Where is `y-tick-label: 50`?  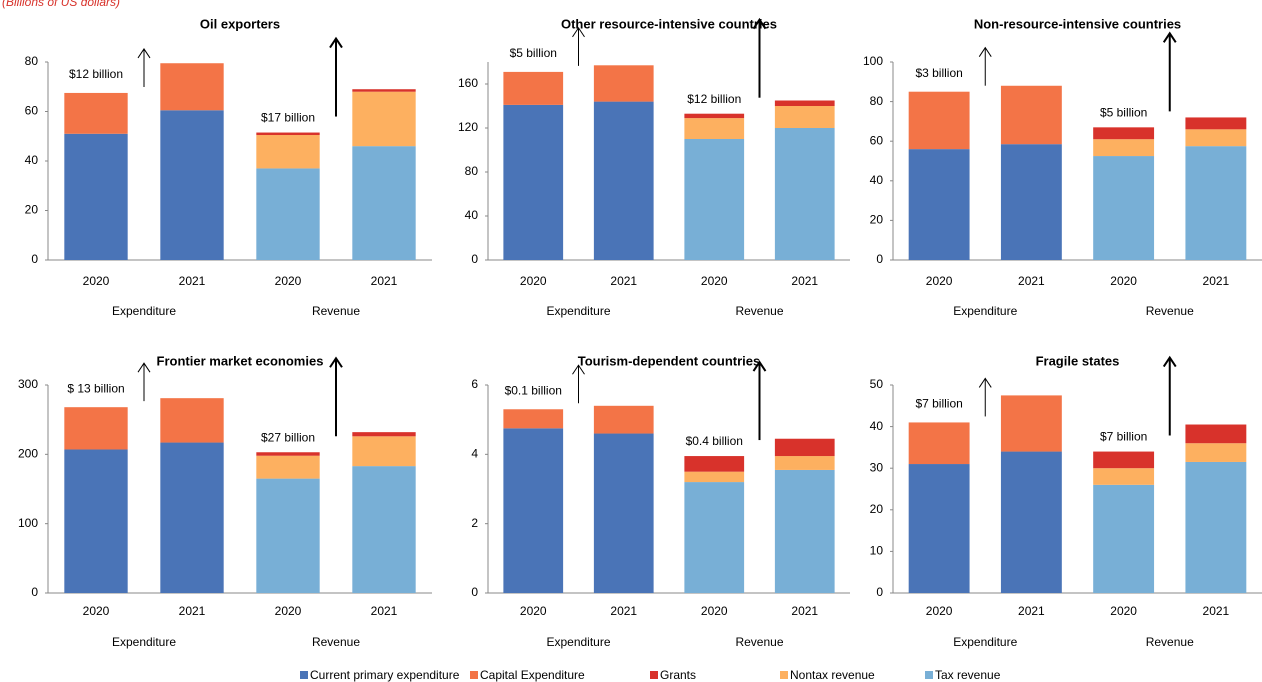
y-tick-label: 50 is located at coordinates (877, 384).